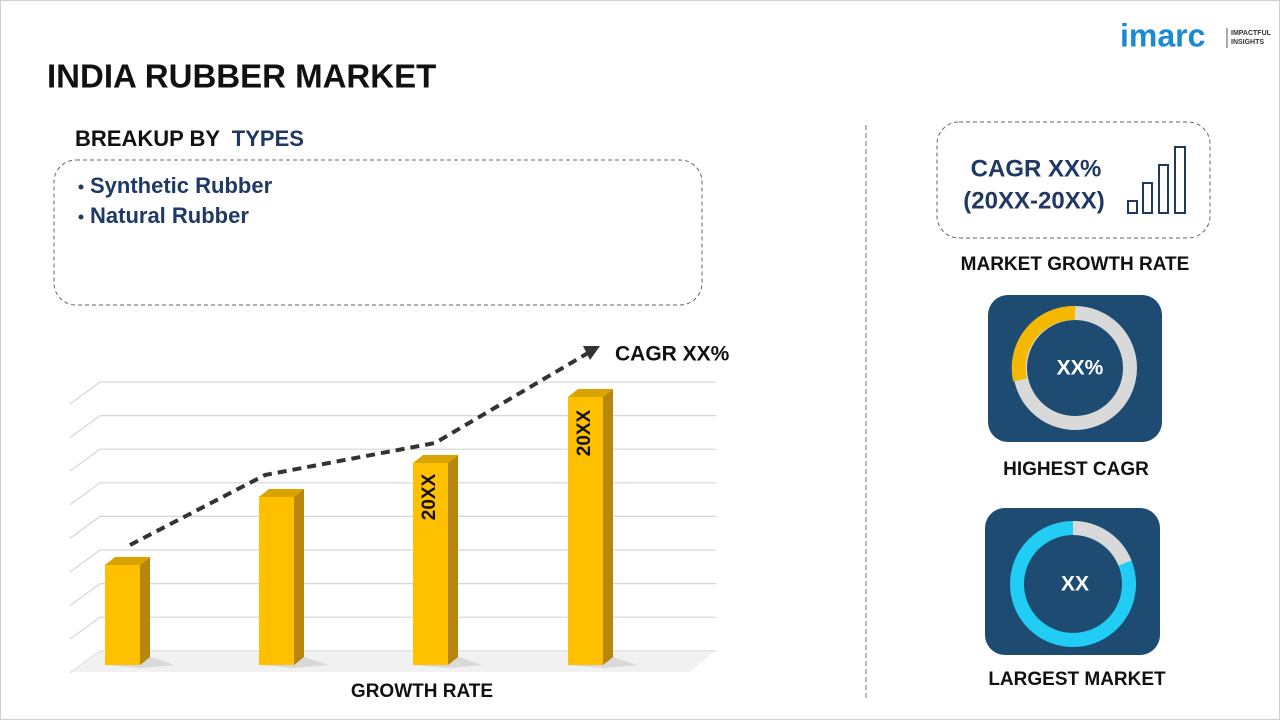 The width and height of the screenshot is (1280, 720). Describe the element at coordinates (1075, 264) in the screenshot. I see `card-caption: MARKET GROWTH RATE` at that location.